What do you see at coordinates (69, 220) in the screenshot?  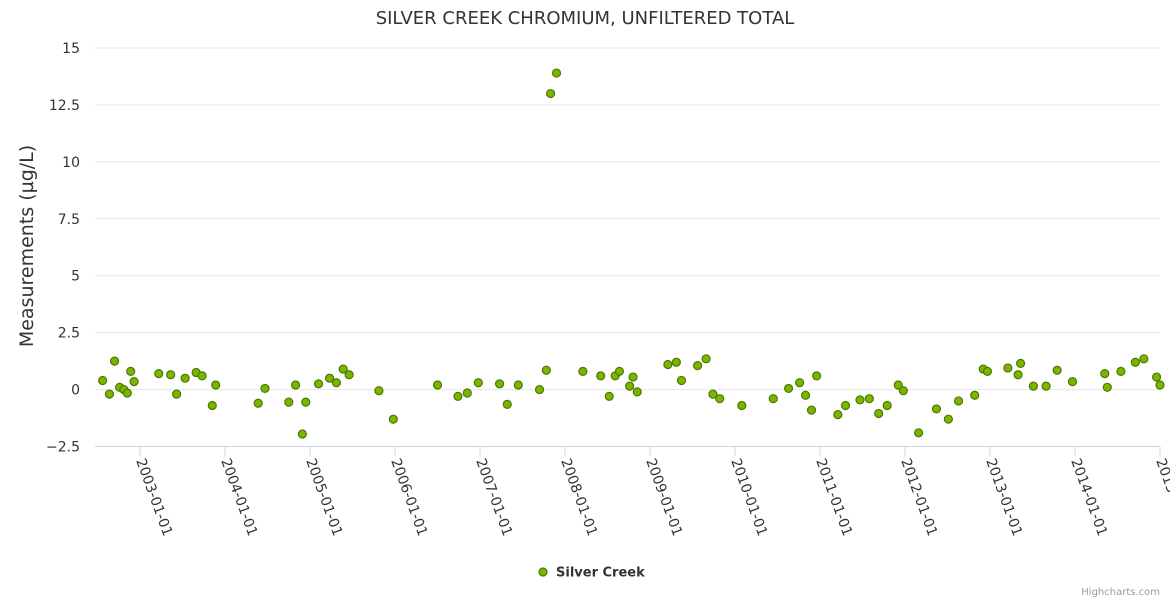 I see `y-tick-label: 7.5` at bounding box center [69, 220].